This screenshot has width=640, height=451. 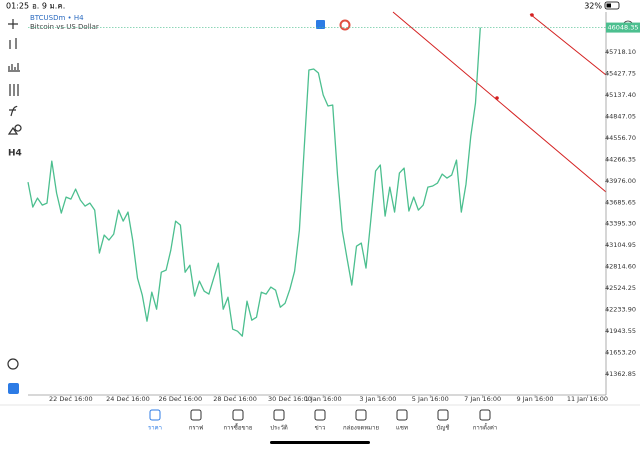 I want to click on y-tick-label: 45137.40, so click(x=620, y=95).